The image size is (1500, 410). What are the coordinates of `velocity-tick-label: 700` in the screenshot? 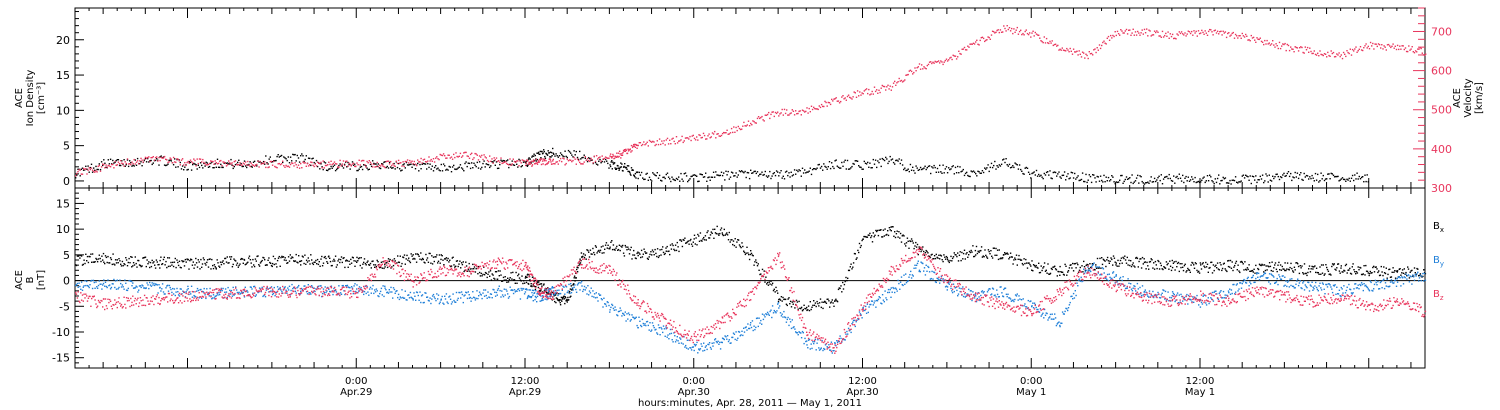 It's located at (1441, 31).